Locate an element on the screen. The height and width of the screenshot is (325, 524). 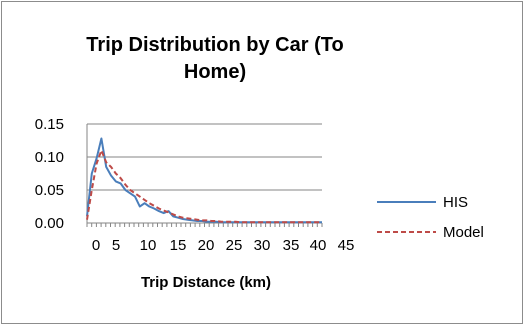
x-tick-label: 45 is located at coordinates (346, 245).